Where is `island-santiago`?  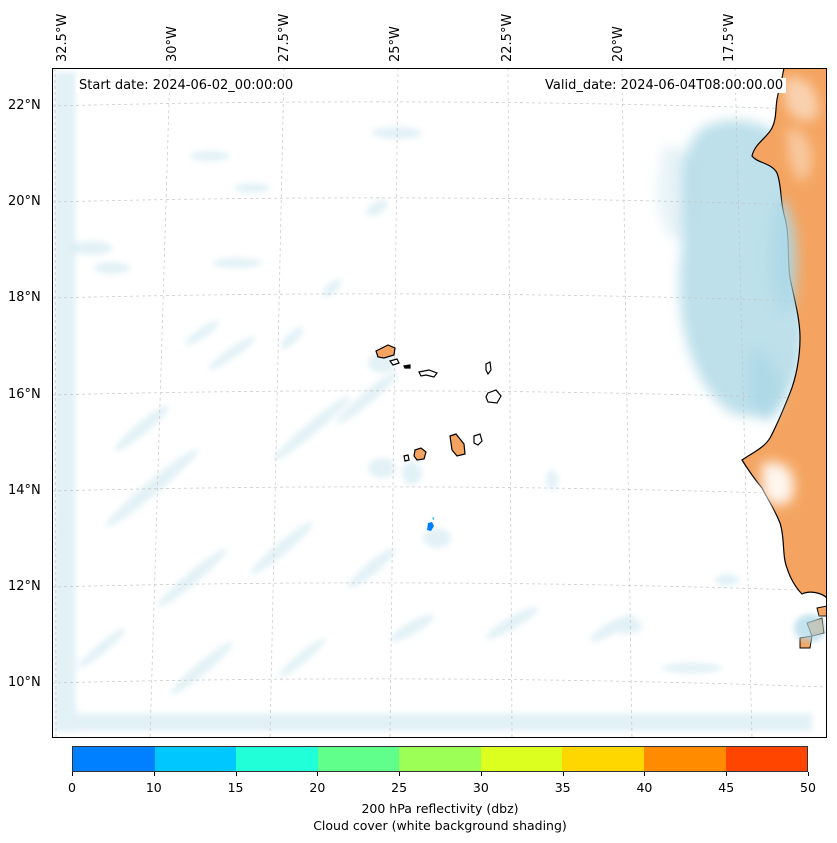
island-santiago is located at coordinates (457, 445).